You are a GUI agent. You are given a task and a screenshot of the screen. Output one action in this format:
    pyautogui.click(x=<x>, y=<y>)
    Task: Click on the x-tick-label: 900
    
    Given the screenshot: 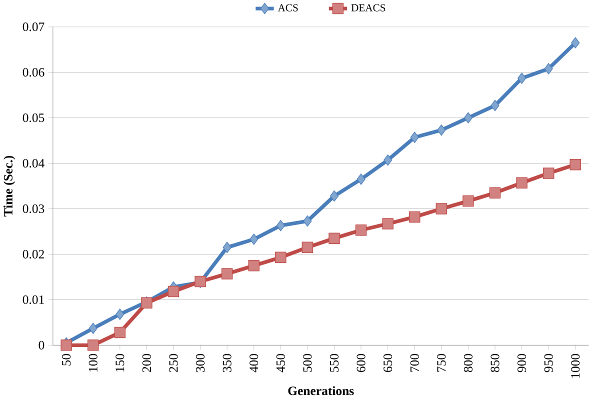 What is the action you would take?
    pyautogui.click(x=522, y=363)
    